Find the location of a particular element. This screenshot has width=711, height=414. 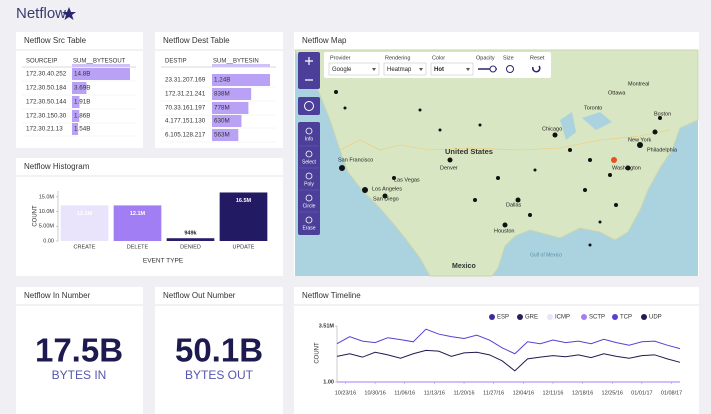

legend-label: GRE is located at coordinates (531, 318).